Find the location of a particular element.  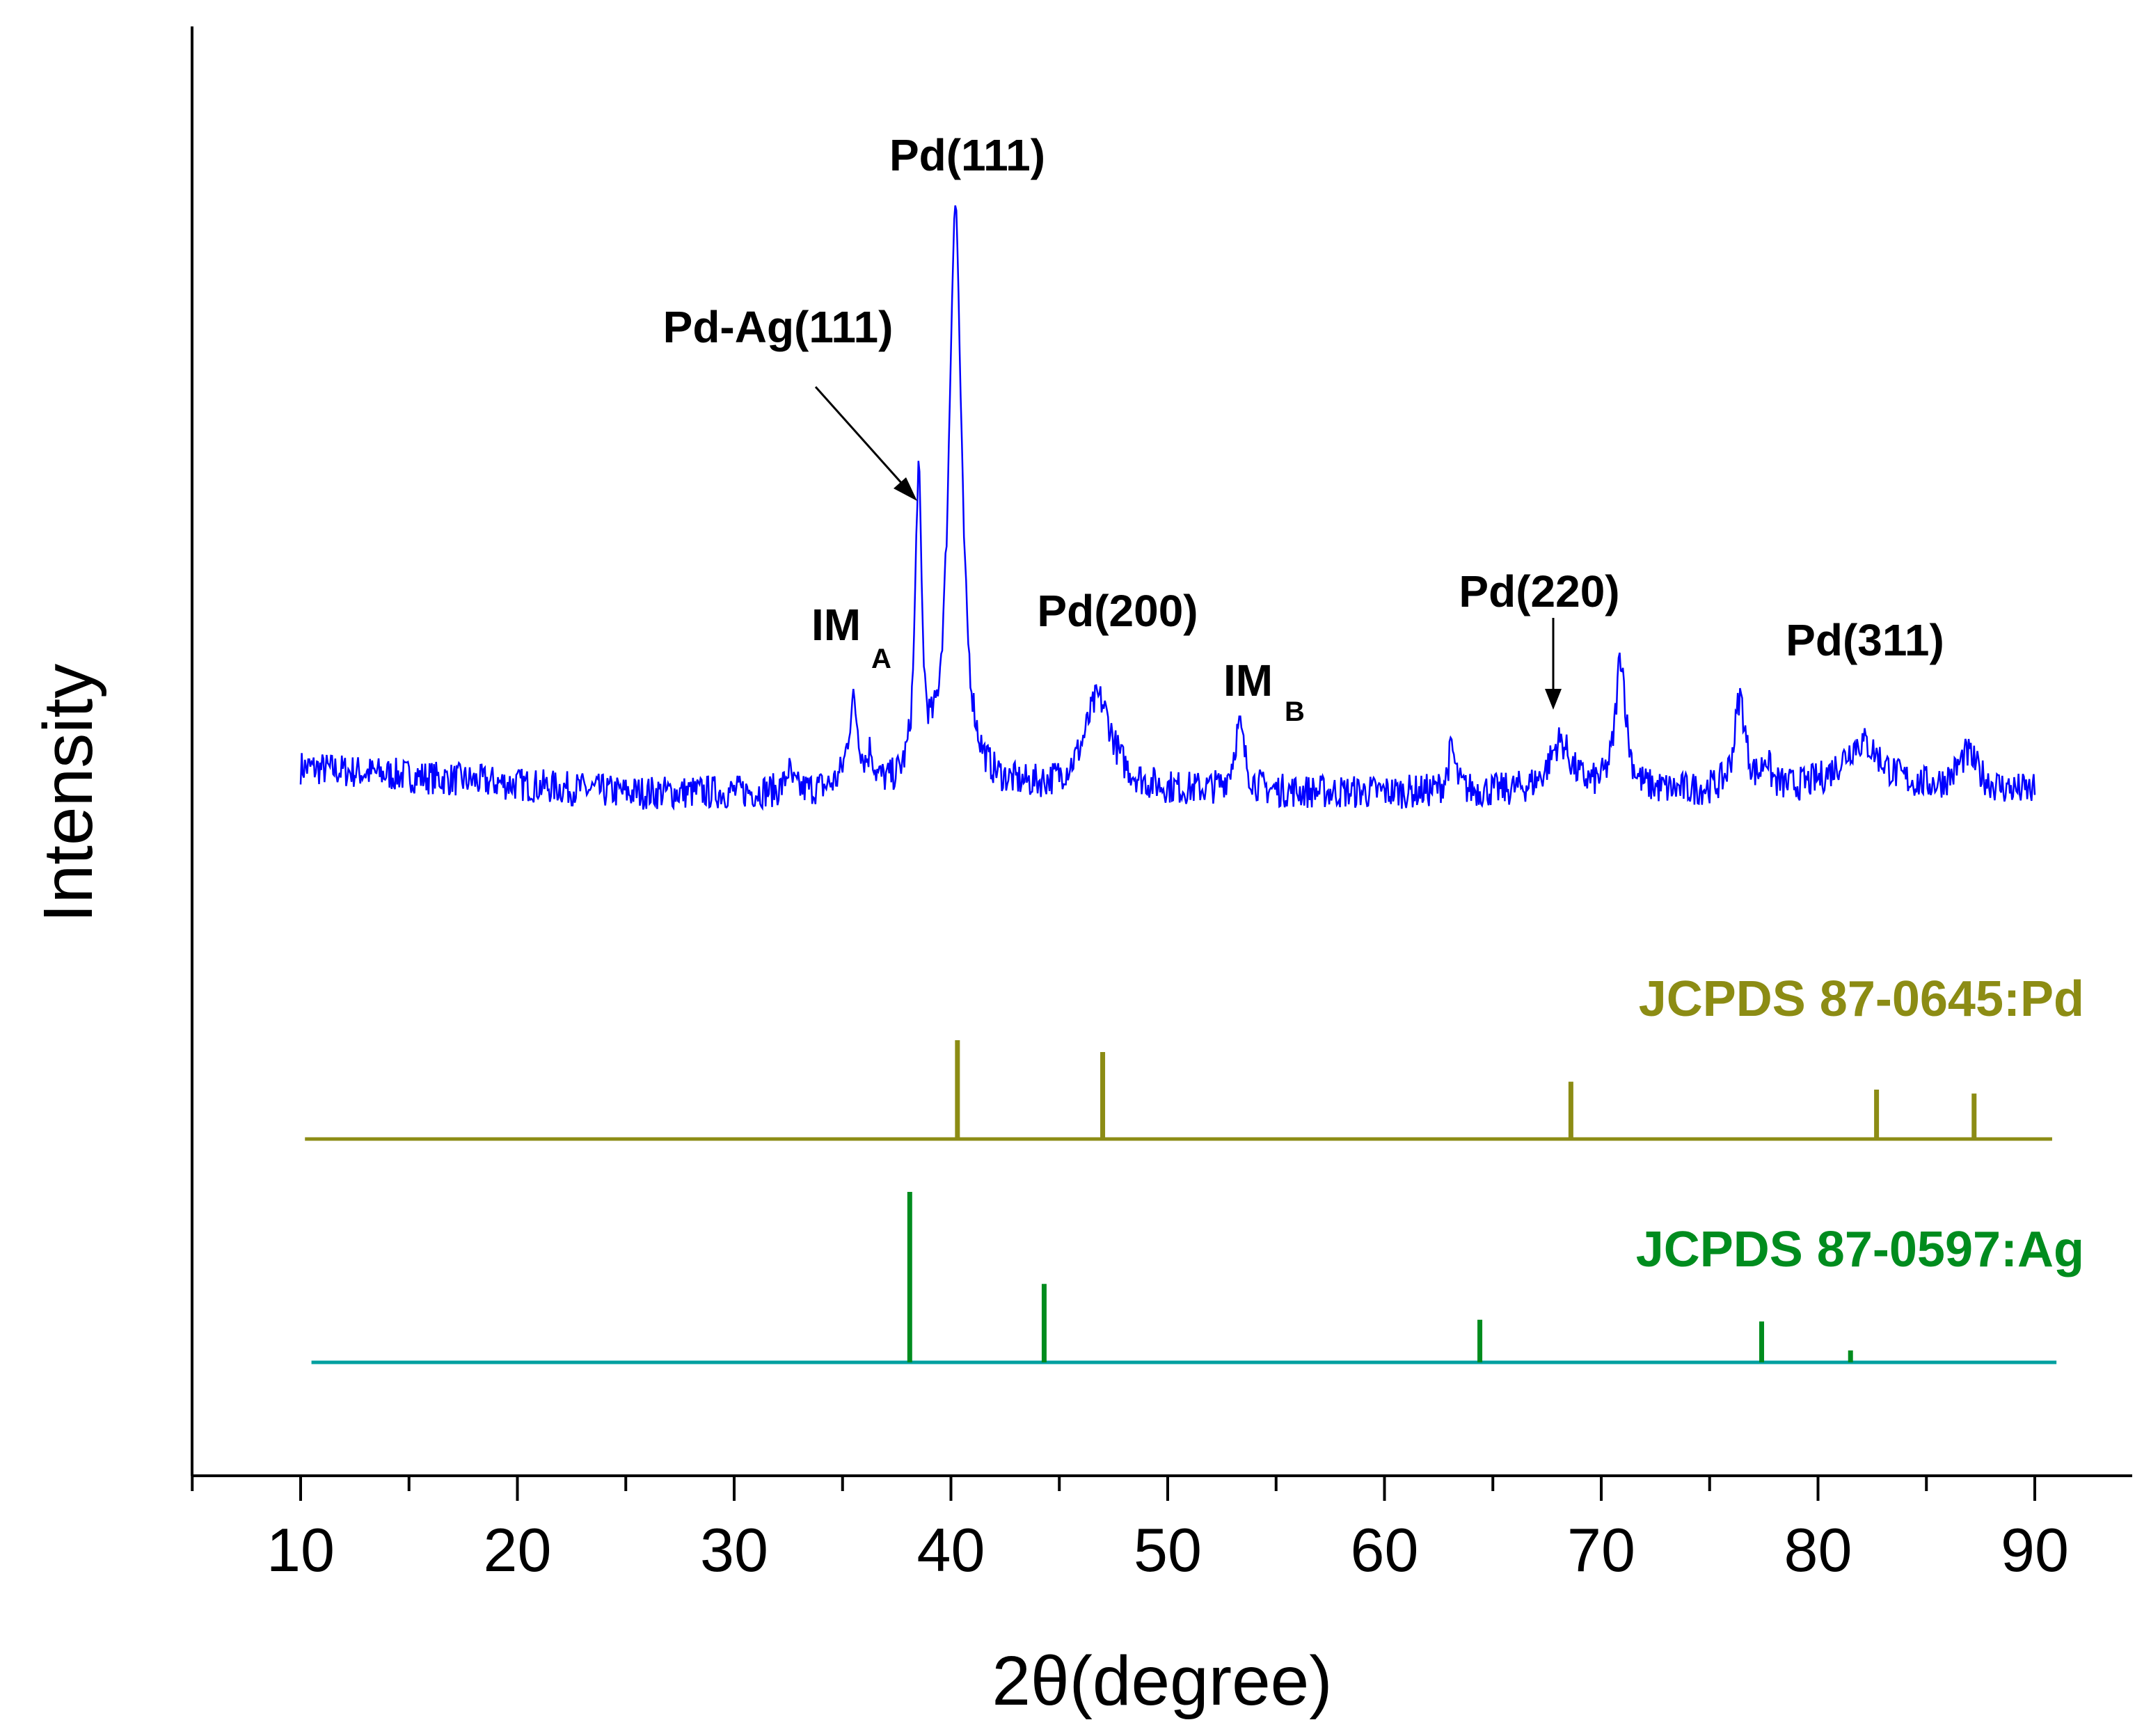

x-tick-label: 60 is located at coordinates (1385, 1549).